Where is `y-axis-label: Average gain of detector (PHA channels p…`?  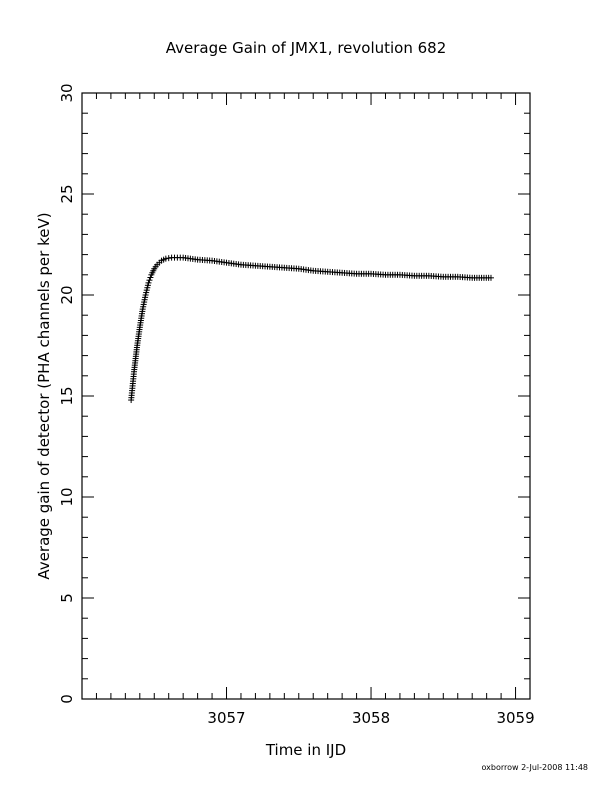 y-axis-label: Average gain of detector (PHA channels p… is located at coordinates (44, 395).